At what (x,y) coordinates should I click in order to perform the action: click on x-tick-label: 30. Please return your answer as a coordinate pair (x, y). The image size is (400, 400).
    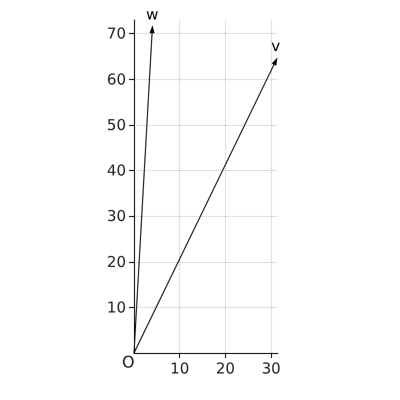
    Looking at the image, I should click on (271, 369).